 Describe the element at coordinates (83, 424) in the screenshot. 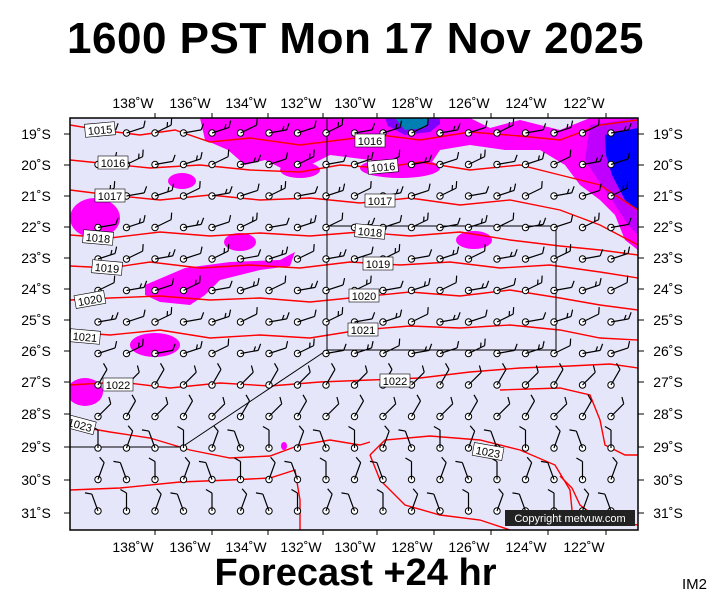

I see `isobar-label: 1023` at that location.